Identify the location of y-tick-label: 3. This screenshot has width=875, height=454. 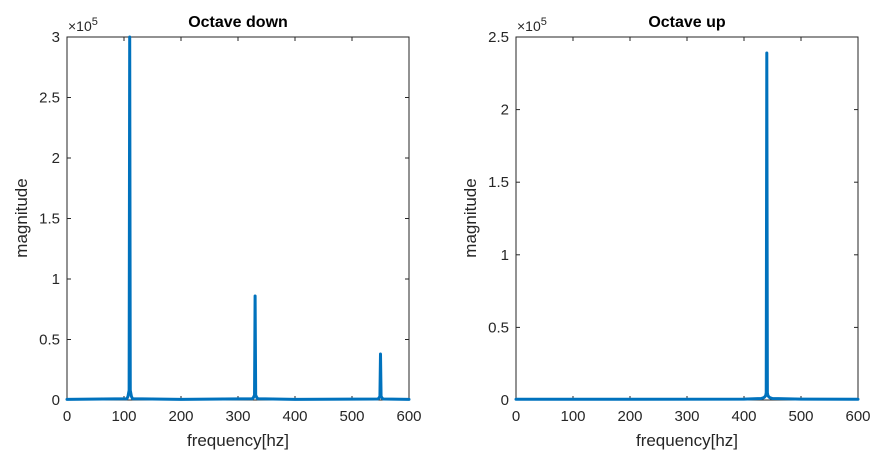
(56, 37).